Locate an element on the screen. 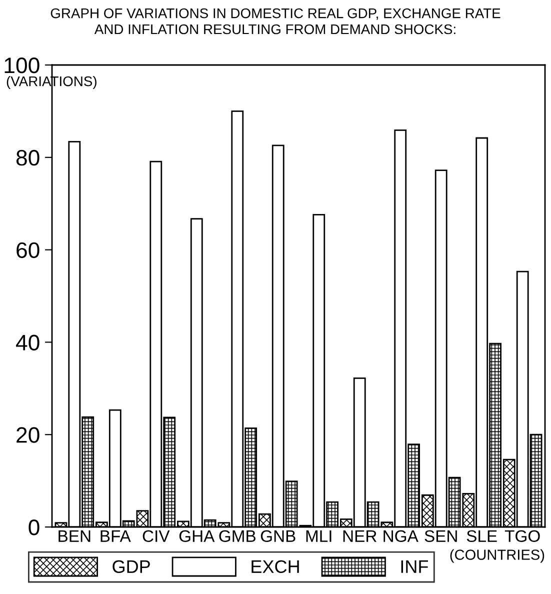  x-tick-label: GHA is located at coordinates (197, 536).